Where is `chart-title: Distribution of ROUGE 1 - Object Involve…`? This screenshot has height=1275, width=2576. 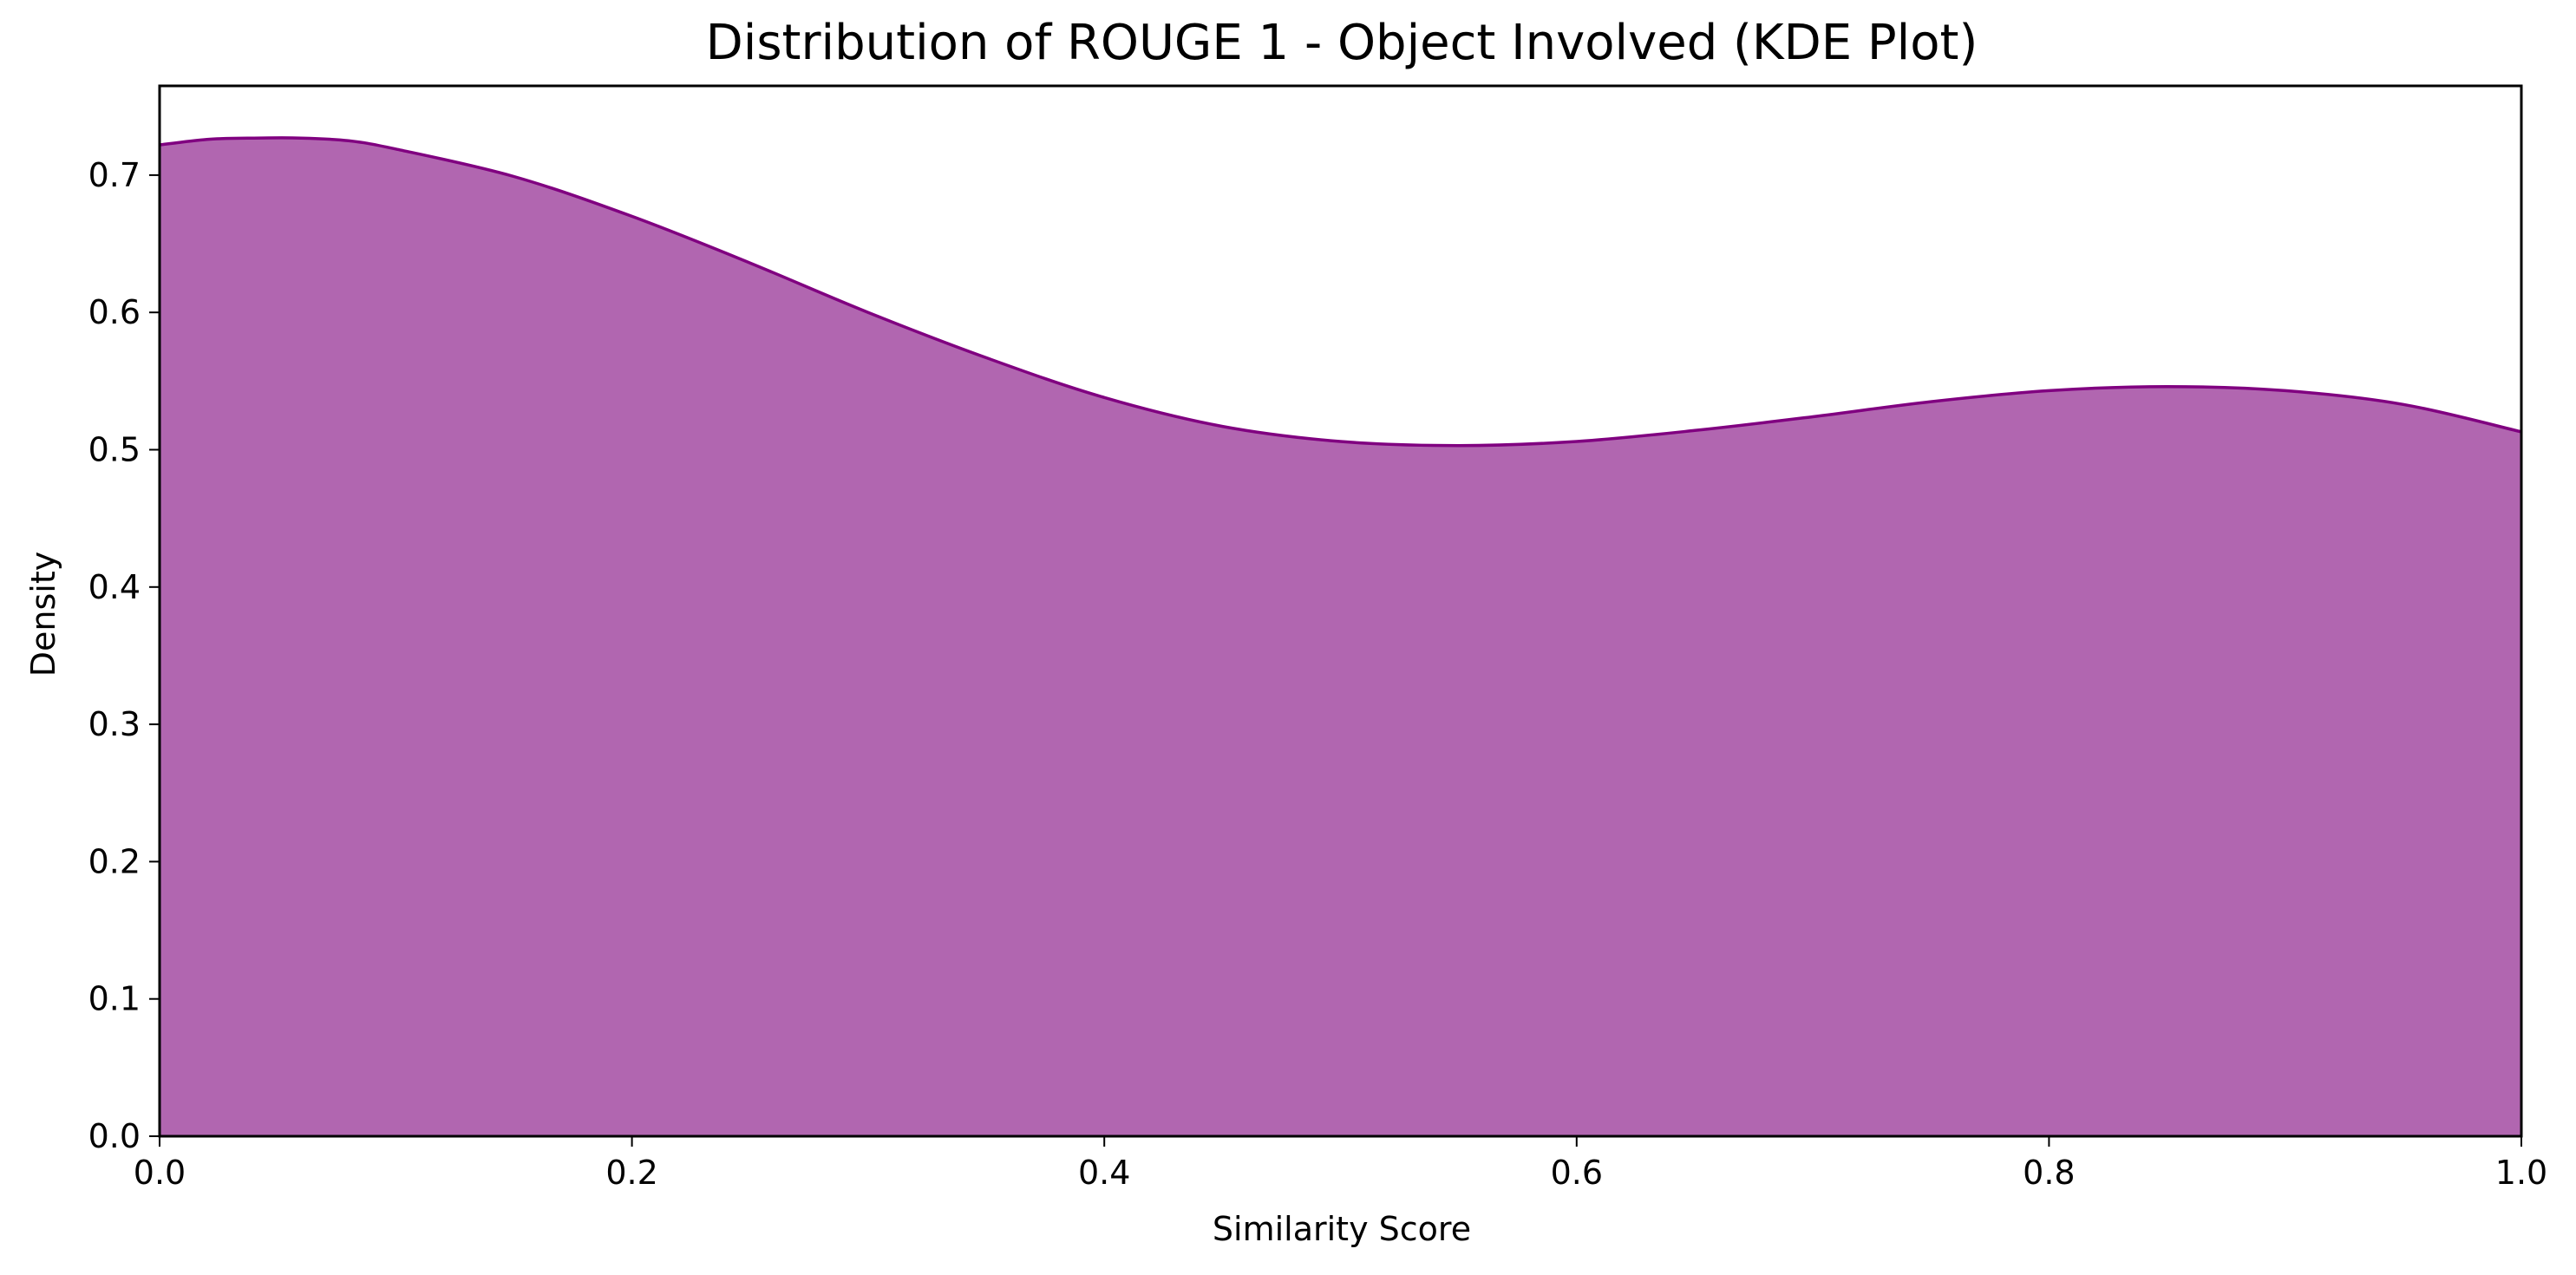 chart-title: Distribution of ROUGE 1 - Object Involve… is located at coordinates (1342, 43).